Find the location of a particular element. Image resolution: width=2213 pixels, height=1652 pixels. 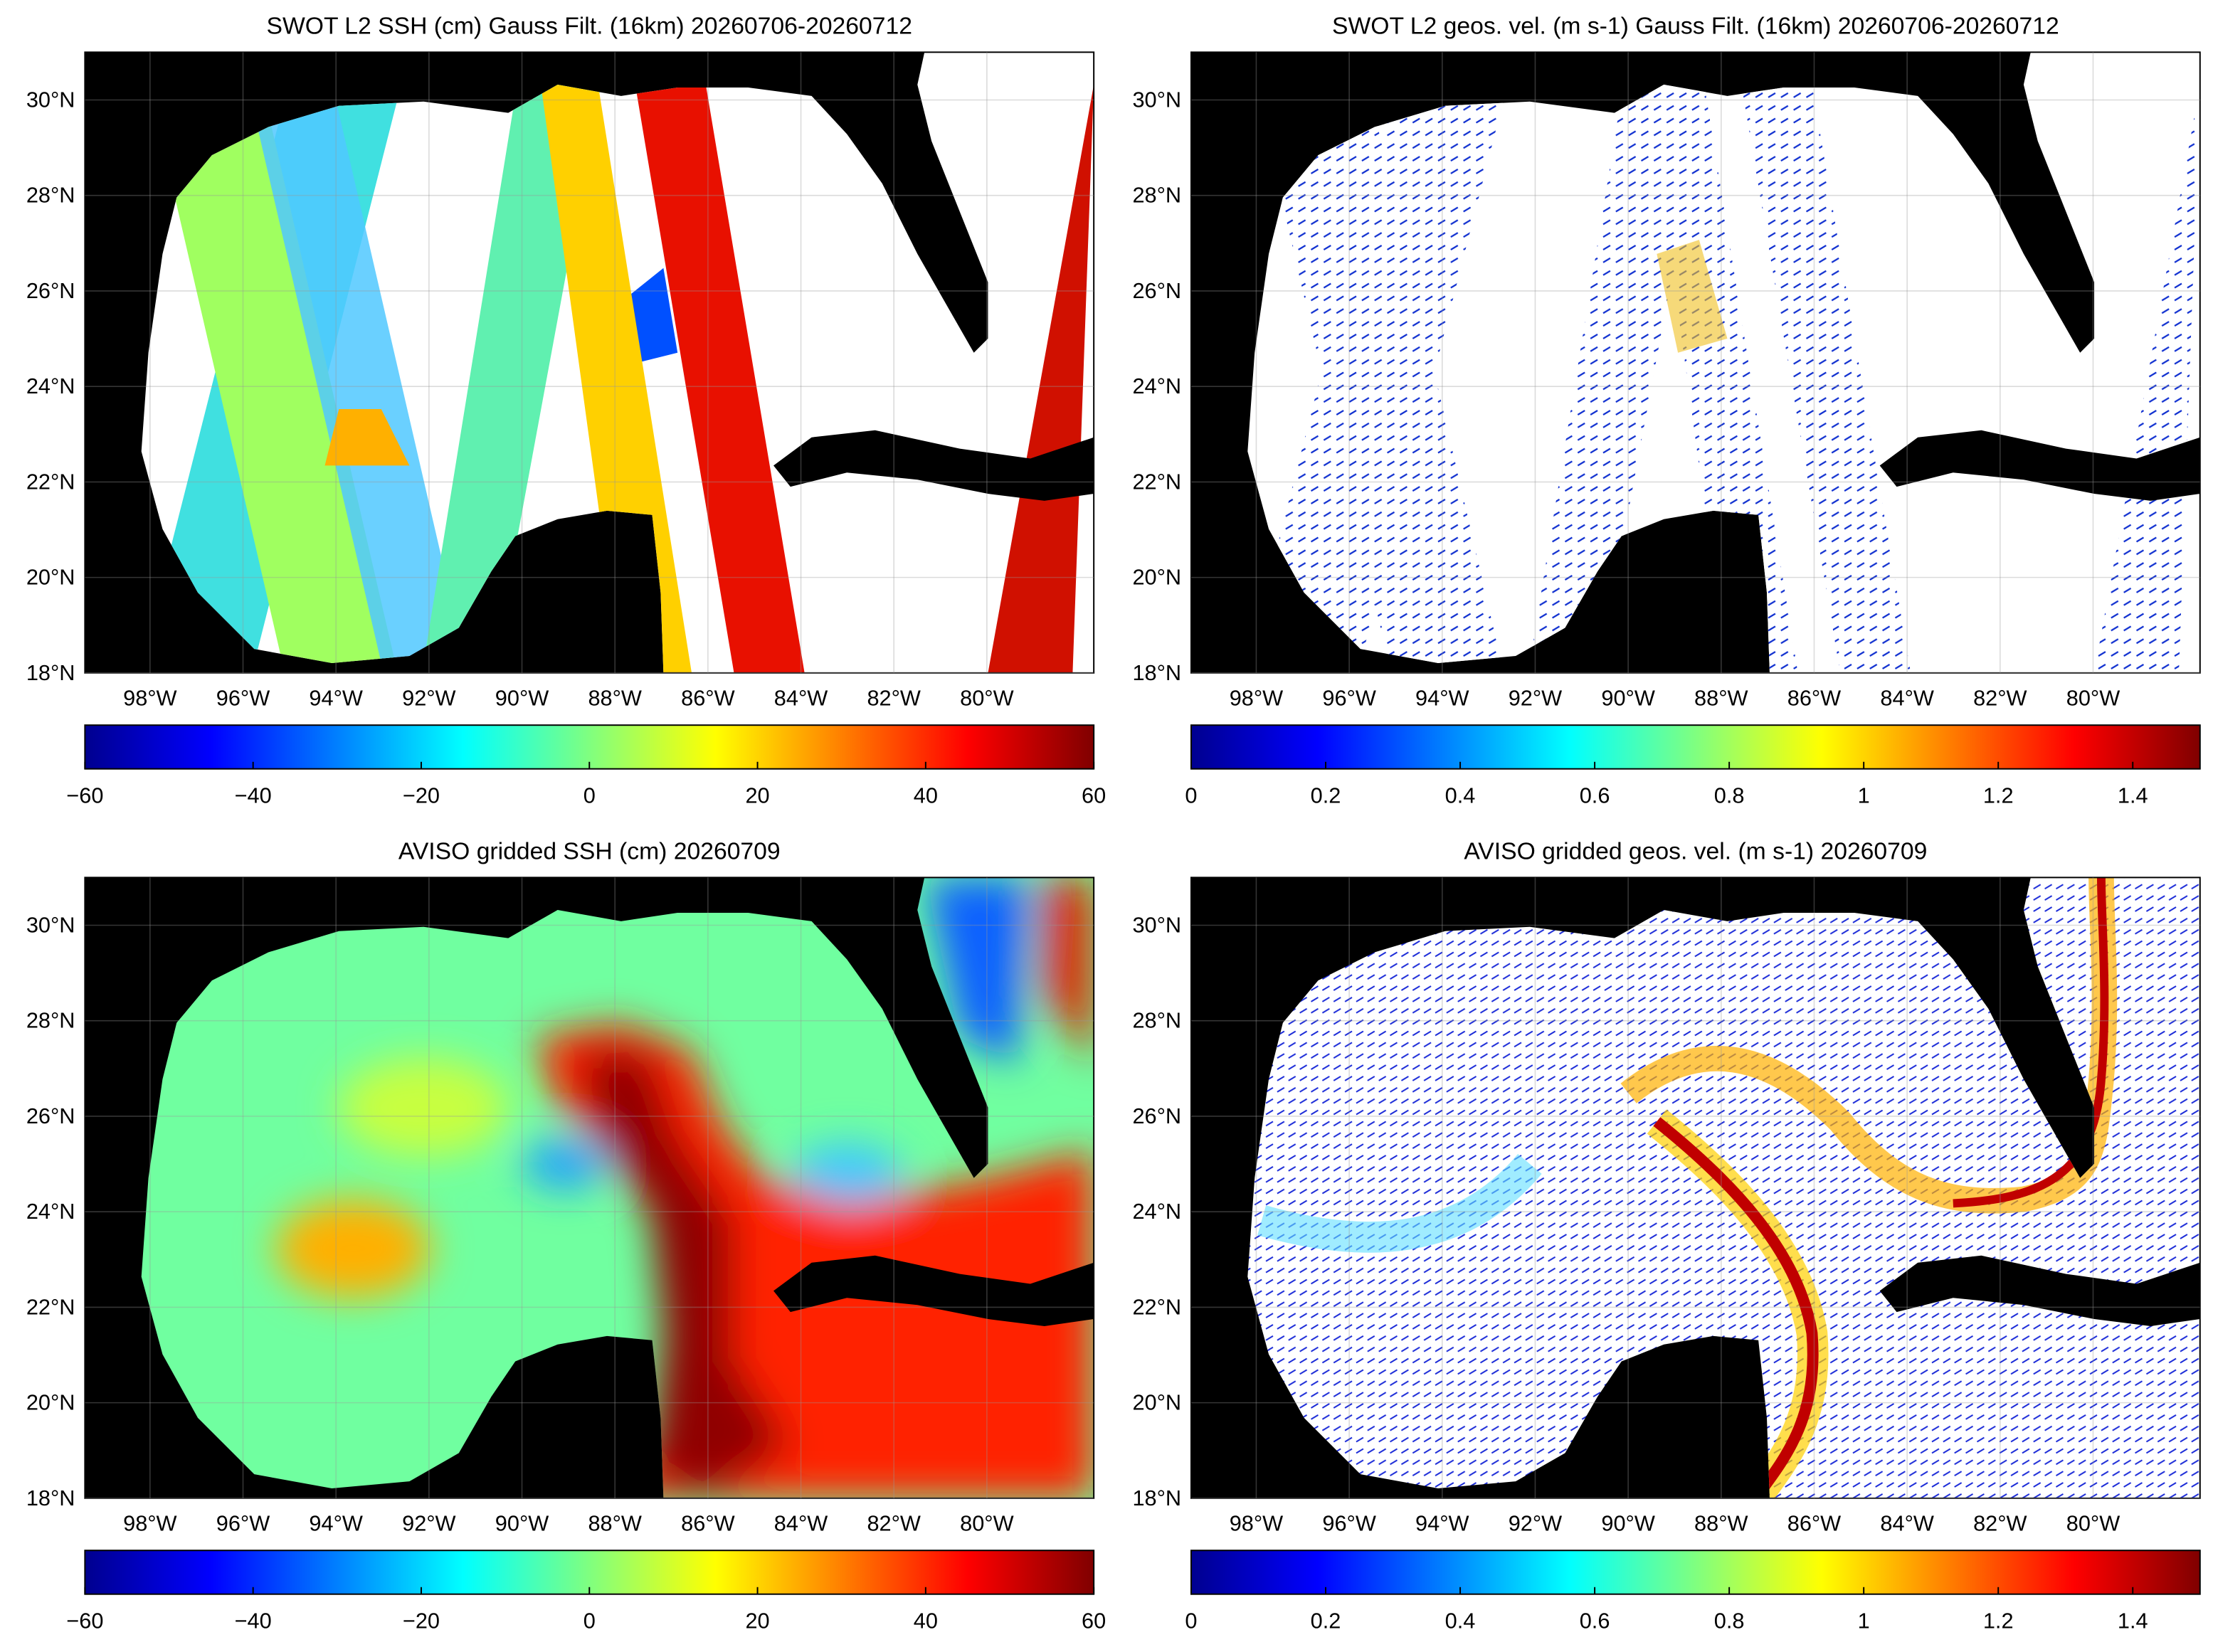

colorbar-tick-label: 0.6 is located at coordinates (1595, 1620).